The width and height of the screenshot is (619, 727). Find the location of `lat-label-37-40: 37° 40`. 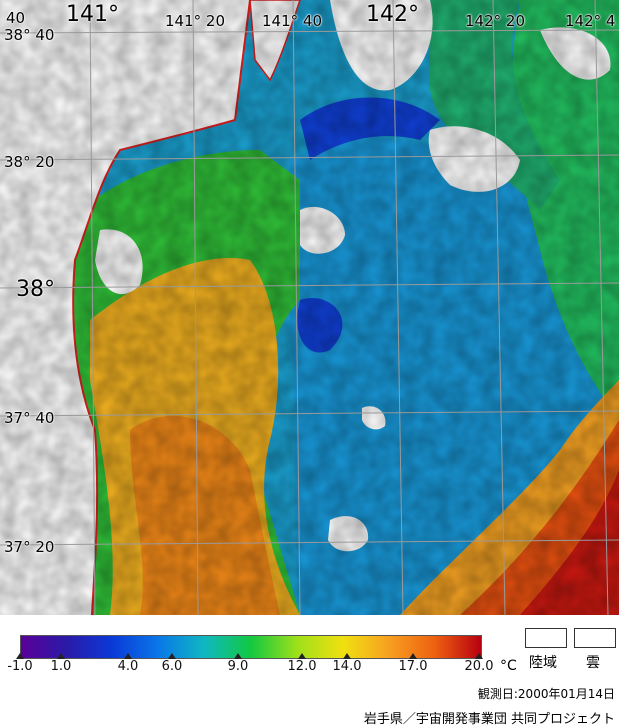

lat-label-37-40: 37° 40 is located at coordinates (29, 418).